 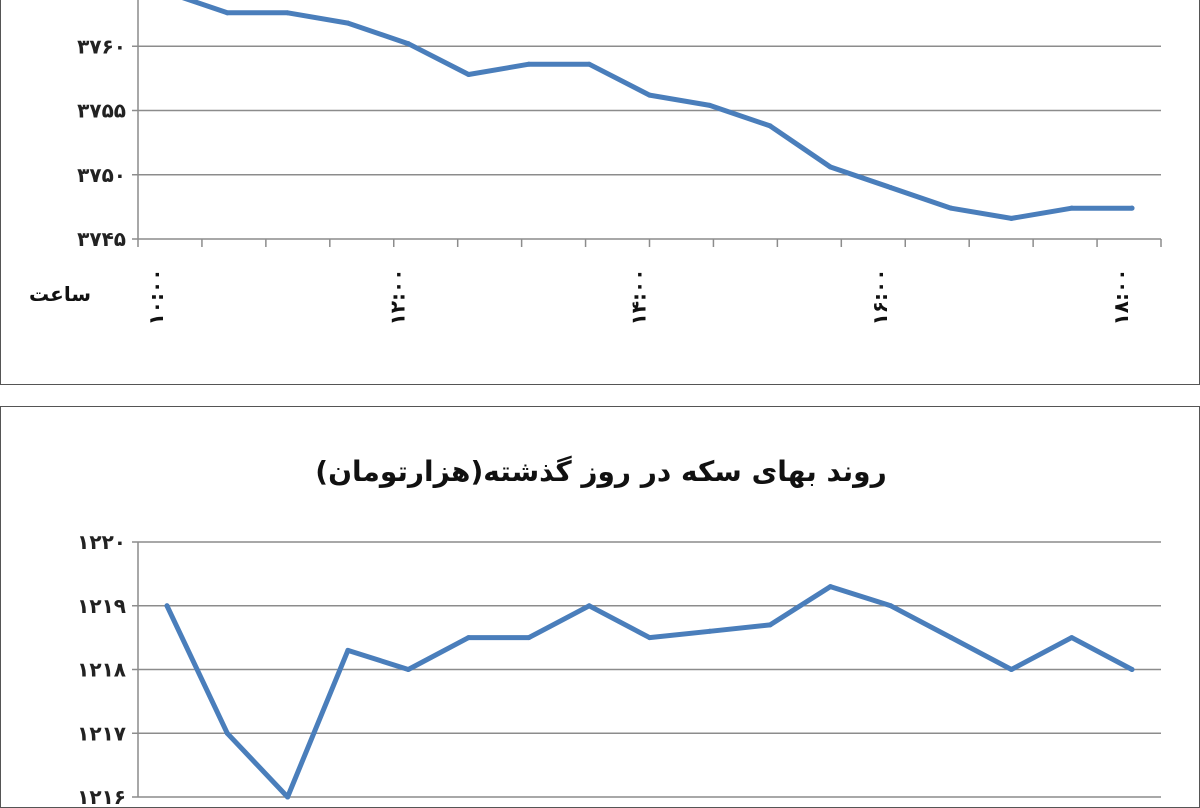 I want to click on y-tick-label: ۱۲۱۷, so click(x=101, y=733).